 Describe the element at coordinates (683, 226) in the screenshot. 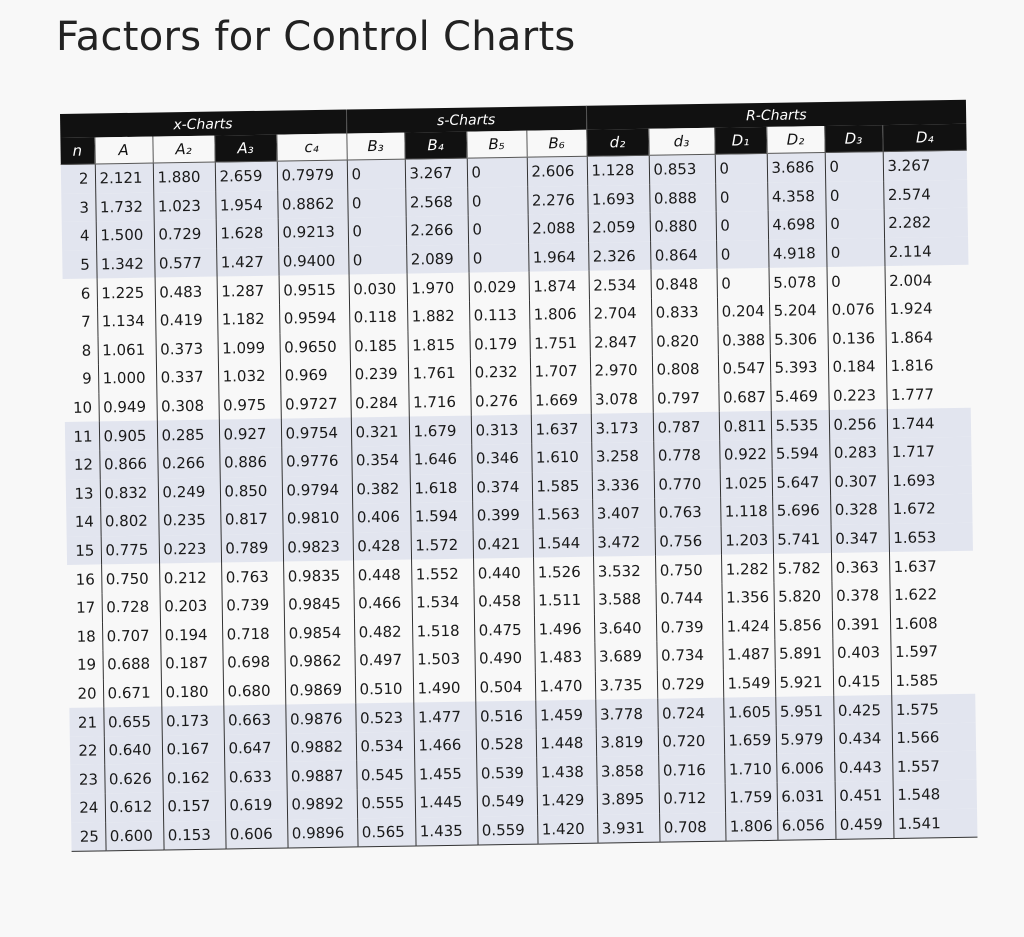

I see `table-cell: 0.880` at that location.